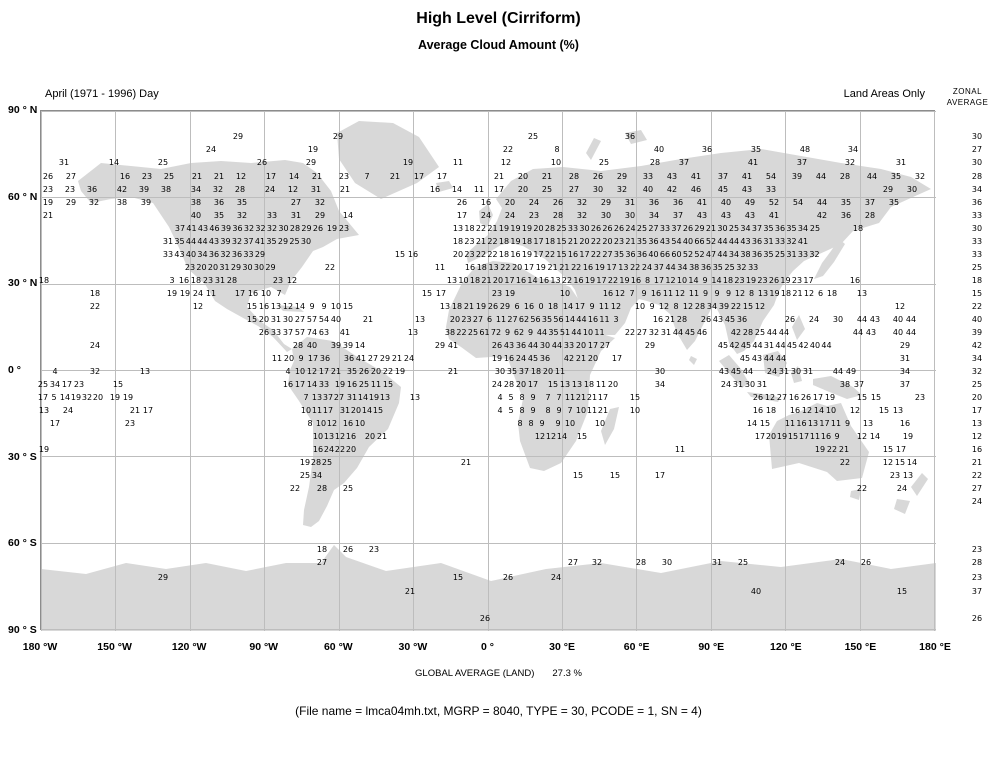  What do you see at coordinates (22, 543) in the screenshot?
I see `lat-axis-label: 60 ° S` at bounding box center [22, 543].